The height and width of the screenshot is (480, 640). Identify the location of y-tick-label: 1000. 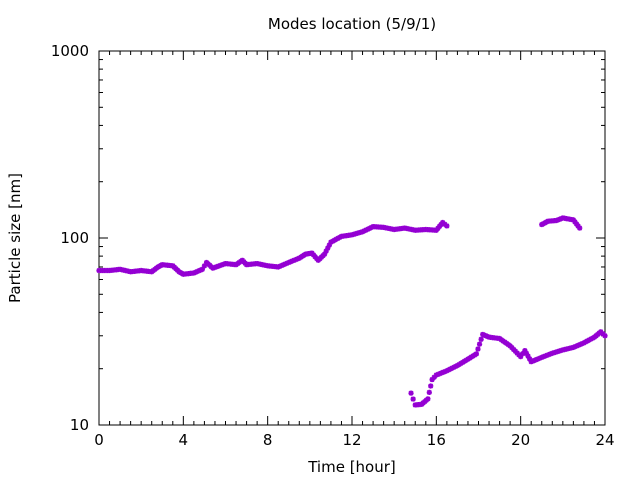
(70, 51).